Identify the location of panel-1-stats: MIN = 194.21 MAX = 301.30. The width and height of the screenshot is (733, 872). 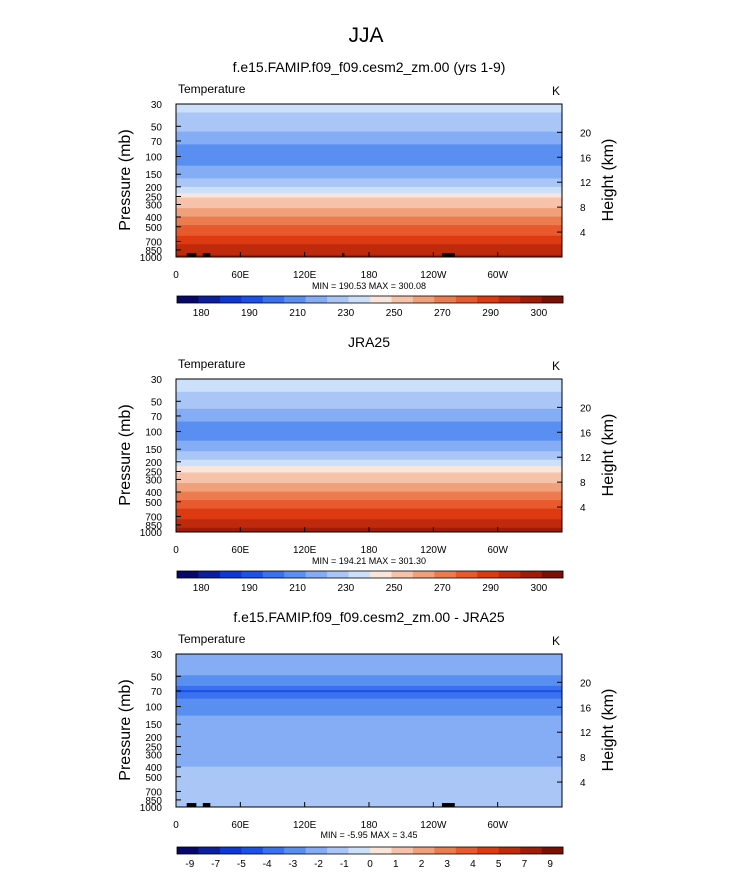
(369, 561).